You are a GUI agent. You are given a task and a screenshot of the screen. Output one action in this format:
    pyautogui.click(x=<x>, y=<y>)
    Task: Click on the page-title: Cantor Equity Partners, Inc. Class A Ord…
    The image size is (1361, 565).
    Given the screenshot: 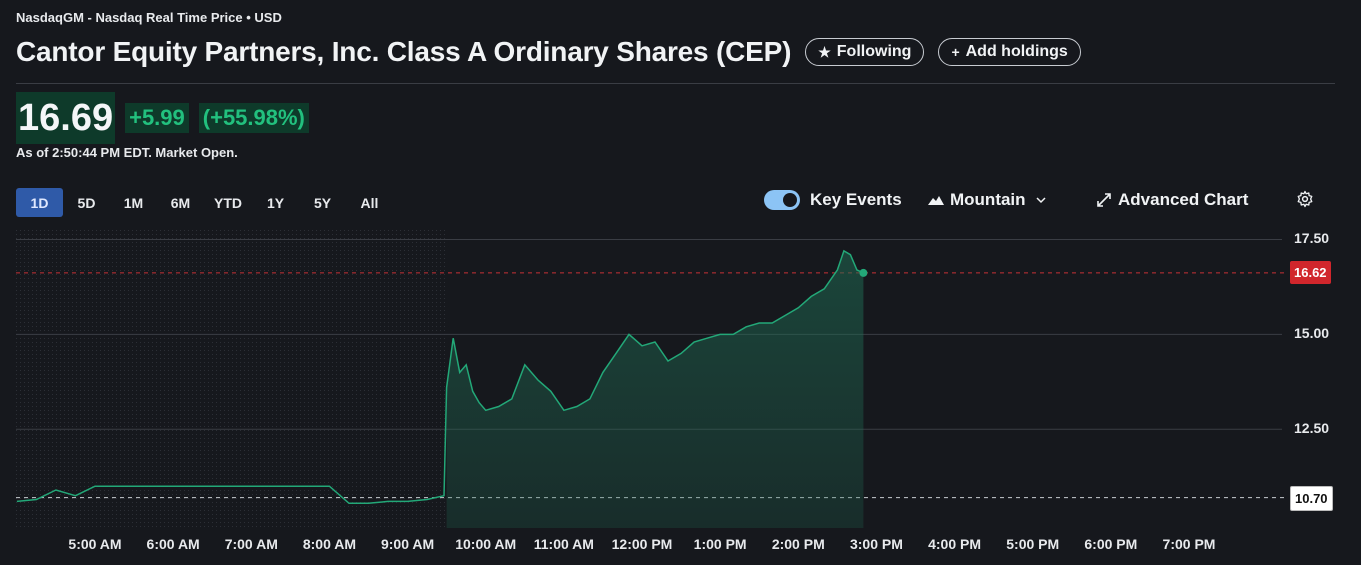 What is the action you would take?
    pyautogui.click(x=404, y=51)
    